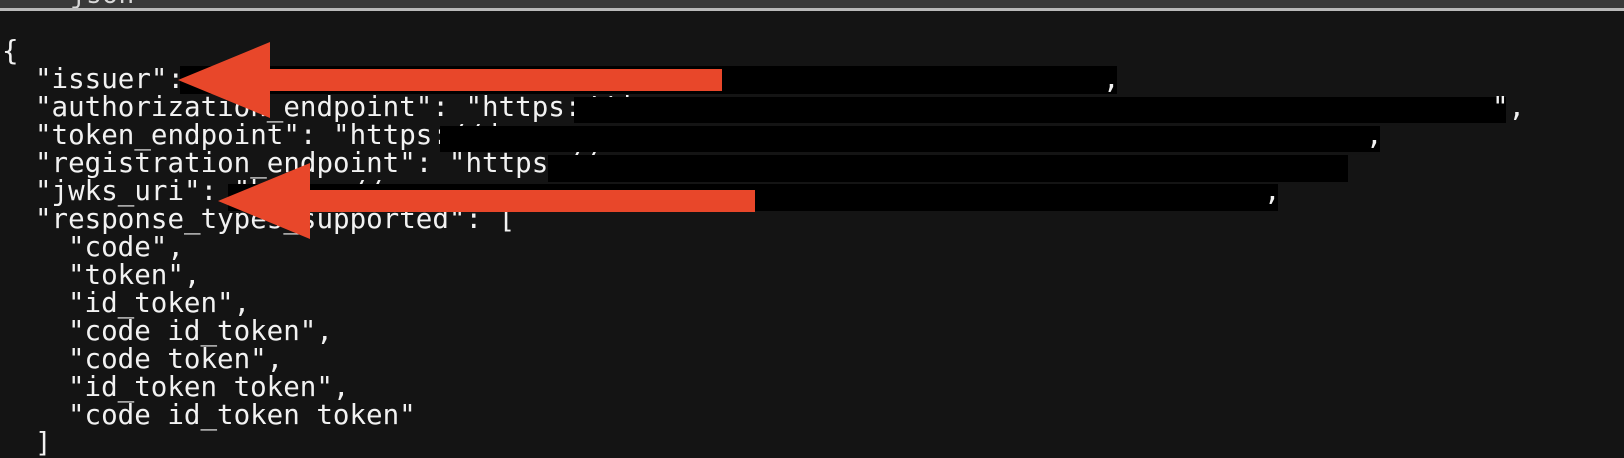 Image resolution: width=1624 pixels, height=458 pixels. Describe the element at coordinates (1040, 110) in the screenshot. I see `authorization-endpoint-value-redaction` at that location.